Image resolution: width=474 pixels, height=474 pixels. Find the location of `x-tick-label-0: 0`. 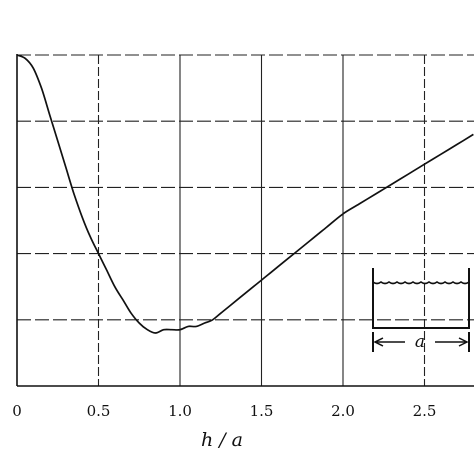

x-tick-label-0: 0 is located at coordinates (17, 411).